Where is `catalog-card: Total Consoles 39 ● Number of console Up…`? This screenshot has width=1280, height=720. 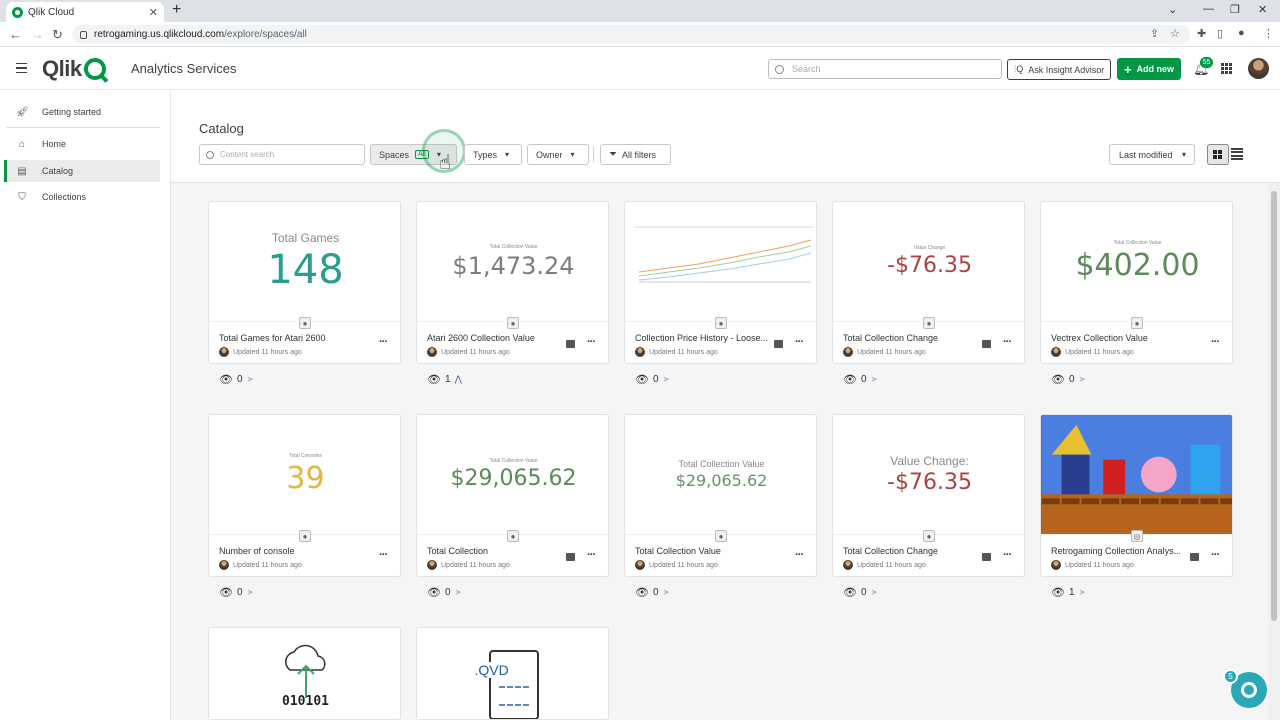 catalog-card: Total Consoles 39 ● Number of console Up… is located at coordinates (304, 495).